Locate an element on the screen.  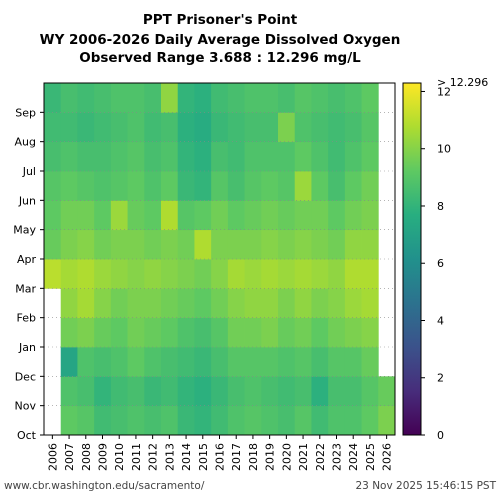
colorbar-tick-label: 4 is located at coordinates (440, 320).